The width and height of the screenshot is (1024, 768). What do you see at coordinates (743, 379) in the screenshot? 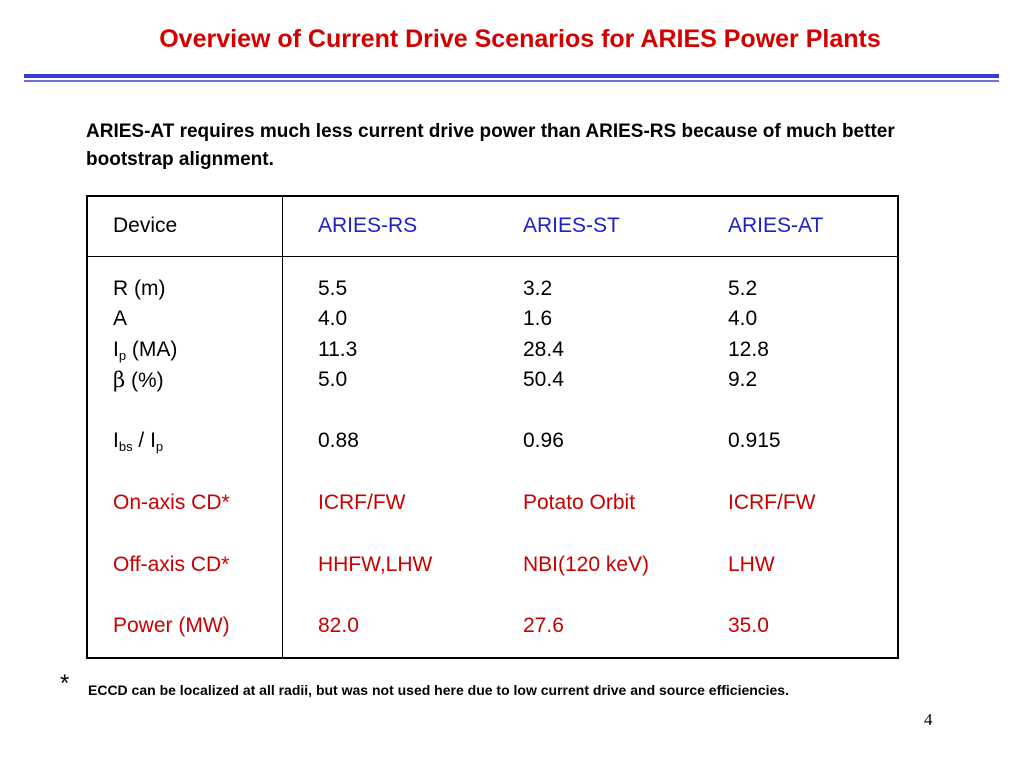
I see `table-cell: 9.2` at bounding box center [743, 379].